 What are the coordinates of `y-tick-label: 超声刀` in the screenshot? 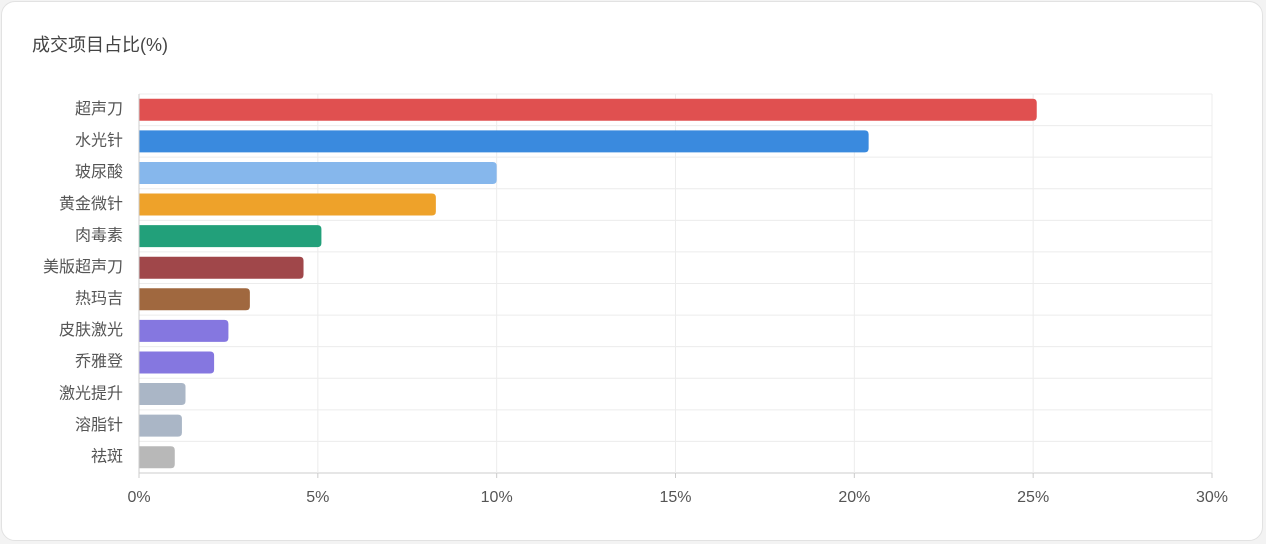 It's located at (99, 109).